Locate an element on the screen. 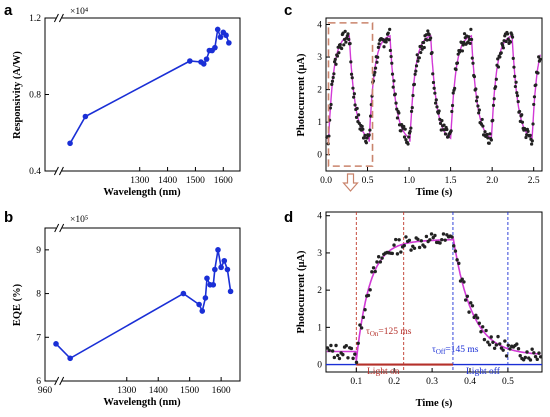 Image resolution: width=550 pixels, height=417 pixels. a-y-tick-label: 0.8 is located at coordinates (35, 96).